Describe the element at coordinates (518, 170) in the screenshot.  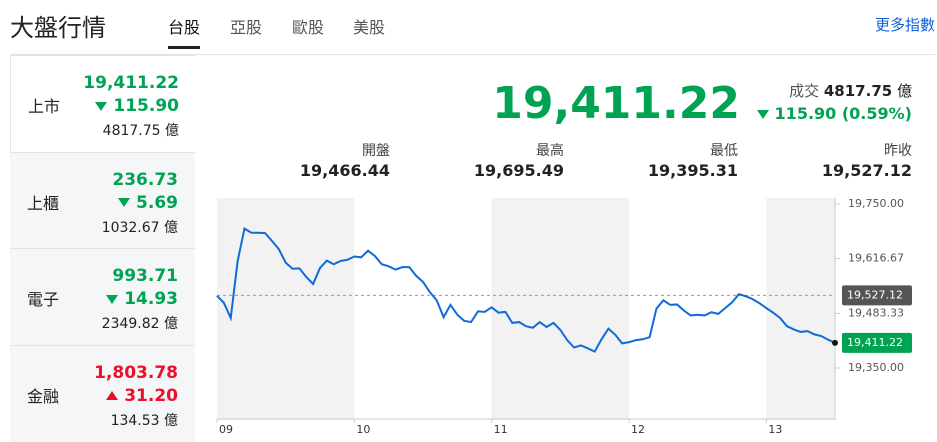
I see `stat-value: 19,695.49` at that location.